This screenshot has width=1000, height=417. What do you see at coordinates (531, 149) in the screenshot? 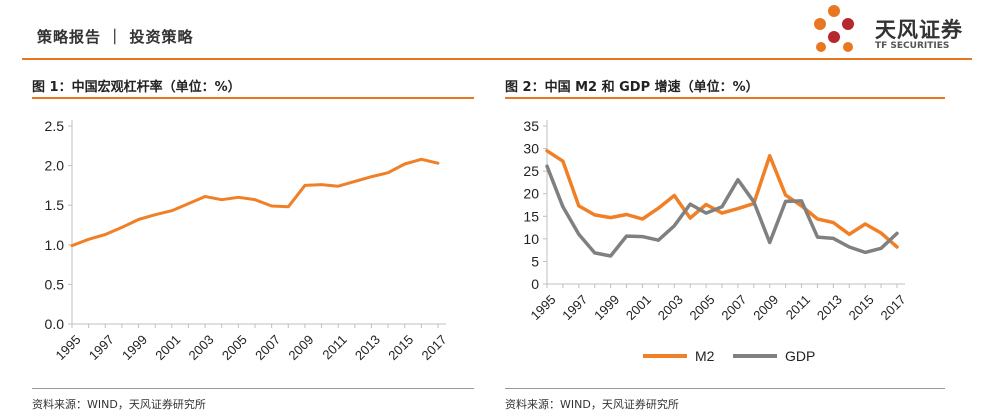
I see `y-tick-label: 30` at bounding box center [531, 149].